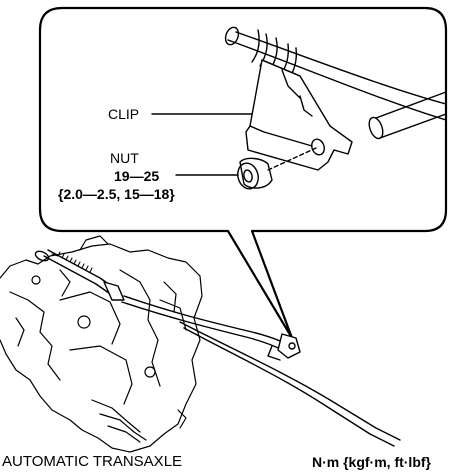 The width and height of the screenshot is (452, 475). What do you see at coordinates (116, 194) in the screenshot?
I see `nut-torque-kgf-ftlbf: {2.0—2.5, 15—18}` at bounding box center [116, 194].